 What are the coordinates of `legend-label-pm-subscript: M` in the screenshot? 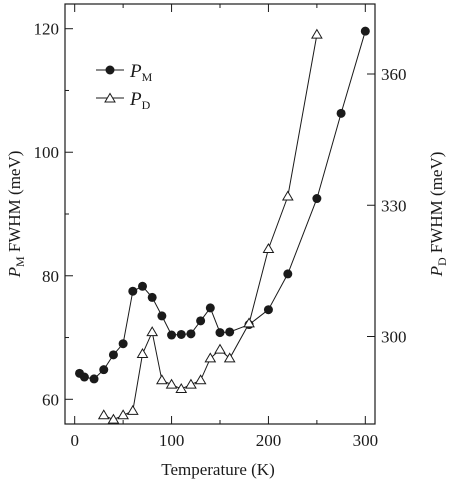 It's located at (147, 77).